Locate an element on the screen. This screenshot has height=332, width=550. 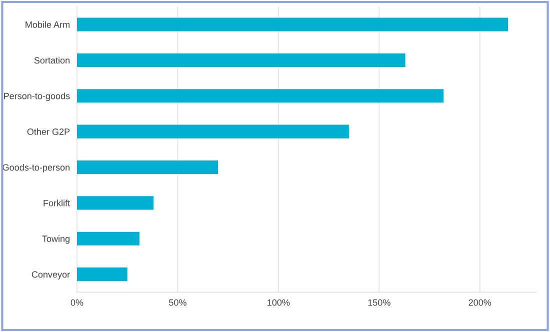
x-tick-label: 100% is located at coordinates (279, 302).